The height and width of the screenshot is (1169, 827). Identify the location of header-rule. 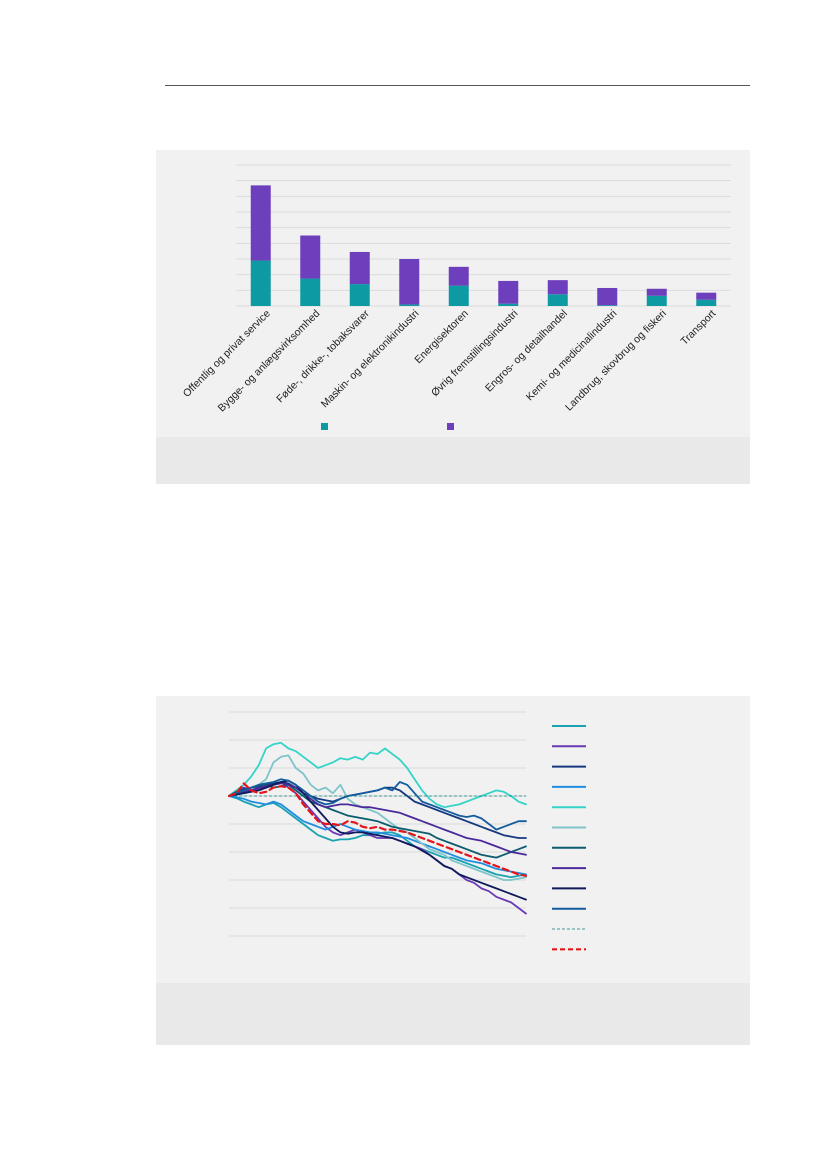
(457, 85).